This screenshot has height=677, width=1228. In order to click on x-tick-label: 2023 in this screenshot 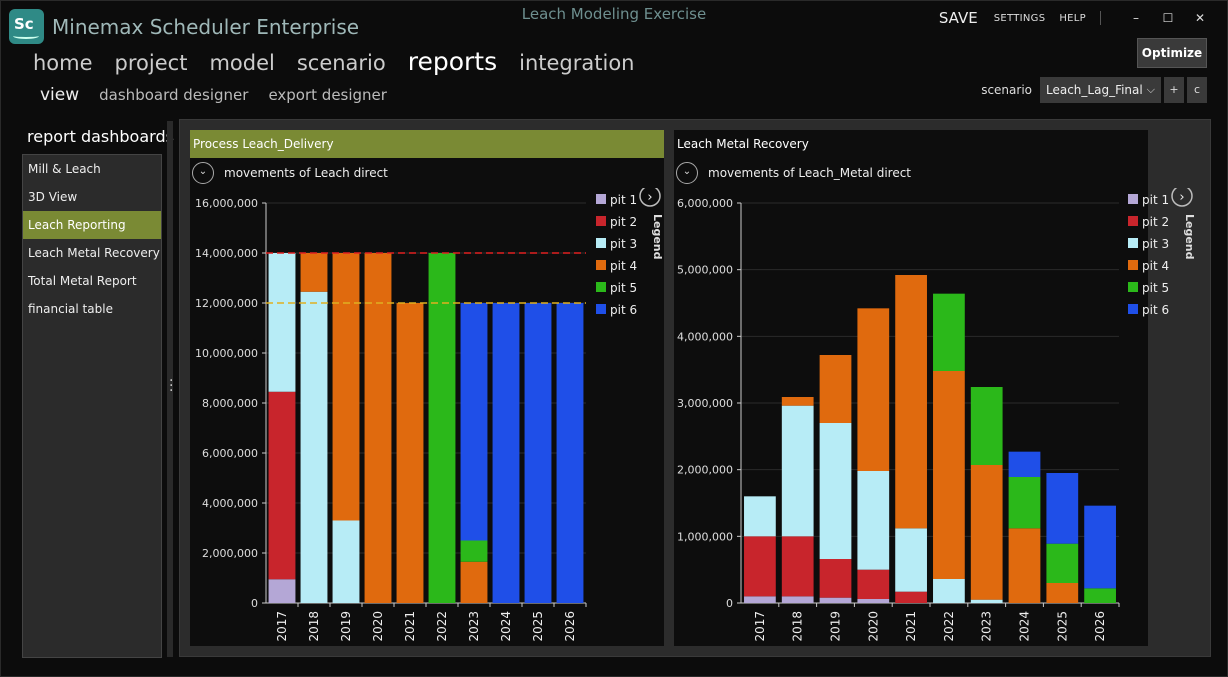, I will do `click(474, 626)`.